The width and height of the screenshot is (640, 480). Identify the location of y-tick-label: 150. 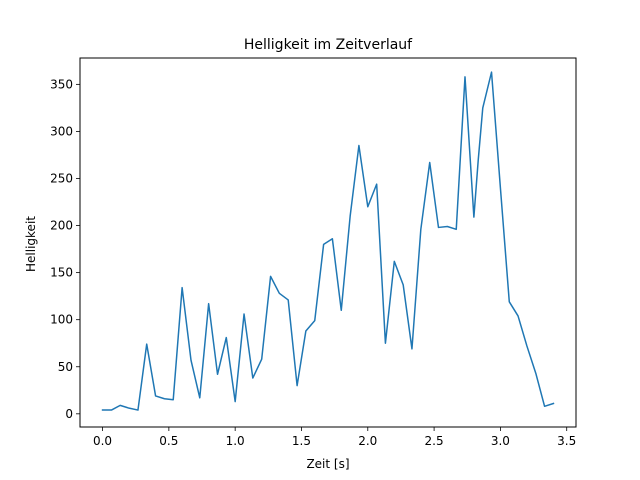
(61, 273).